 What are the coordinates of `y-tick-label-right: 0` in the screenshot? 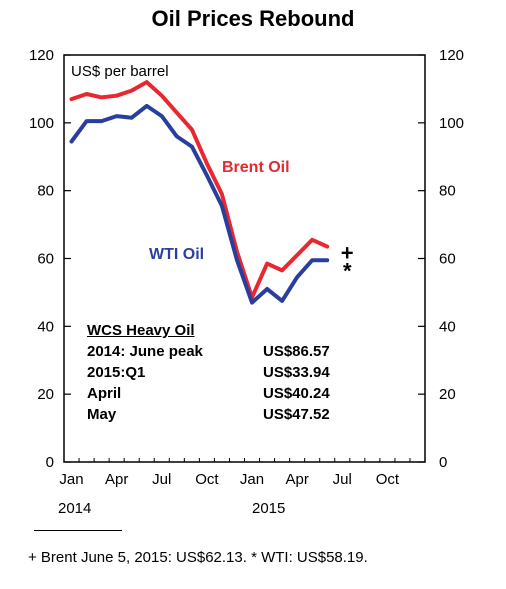 It's located at (443, 462).